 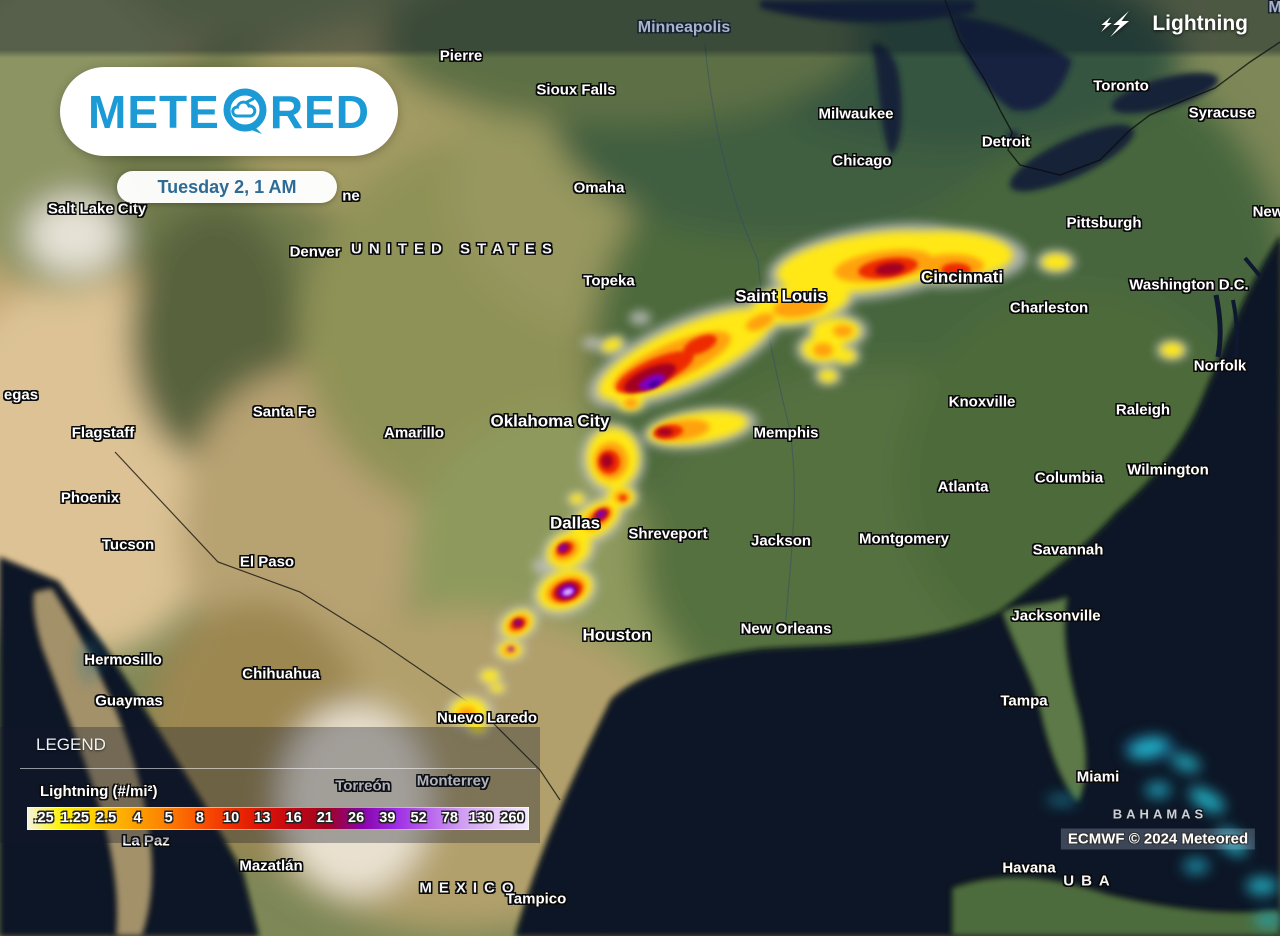 I want to click on legend-value: 26, so click(x=356, y=818).